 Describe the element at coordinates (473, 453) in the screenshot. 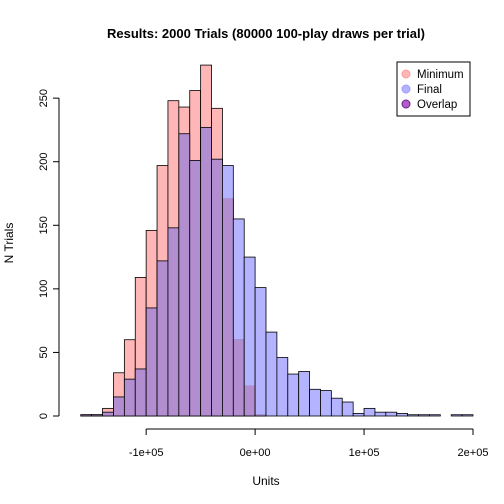

I see `x-tick-label-3: 2e+05` at that location.